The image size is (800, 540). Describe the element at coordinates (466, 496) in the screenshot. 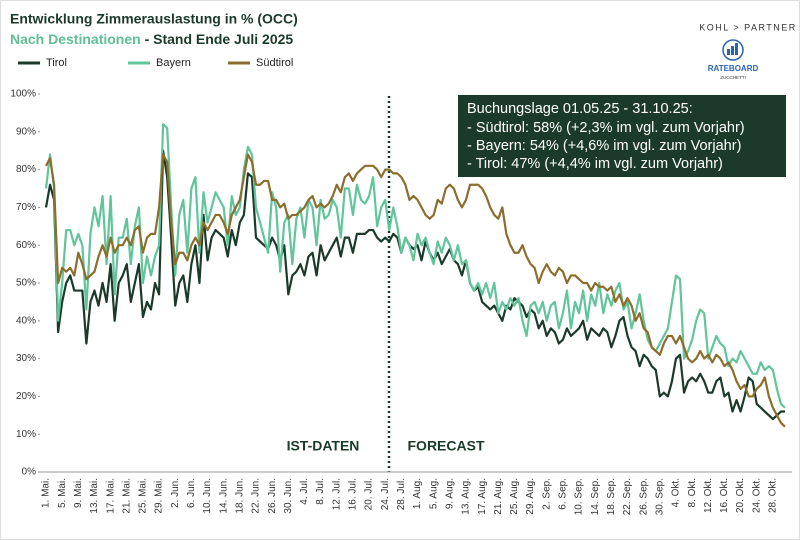

I see `x-tick-label: 13. Aug.` at that location.